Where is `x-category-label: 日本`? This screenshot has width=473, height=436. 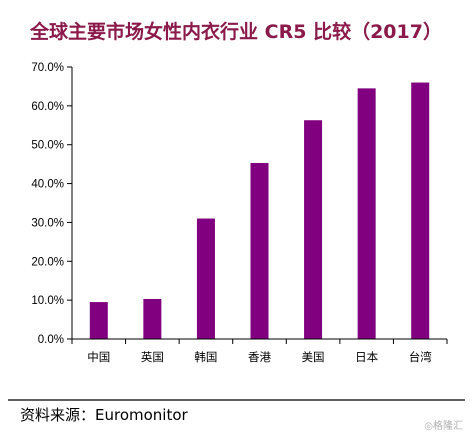
x-category-label: 日本 is located at coordinates (366, 357).